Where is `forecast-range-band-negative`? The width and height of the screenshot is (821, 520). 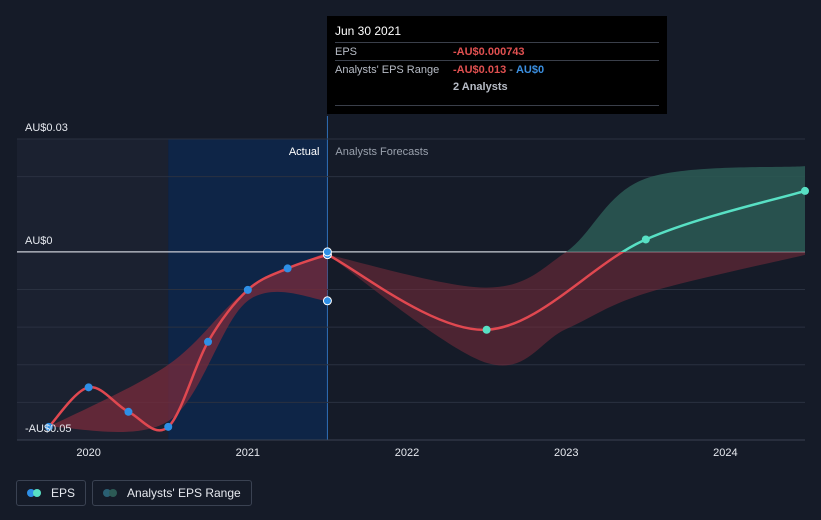
forecast-range-band-negative is located at coordinates (566, 308).